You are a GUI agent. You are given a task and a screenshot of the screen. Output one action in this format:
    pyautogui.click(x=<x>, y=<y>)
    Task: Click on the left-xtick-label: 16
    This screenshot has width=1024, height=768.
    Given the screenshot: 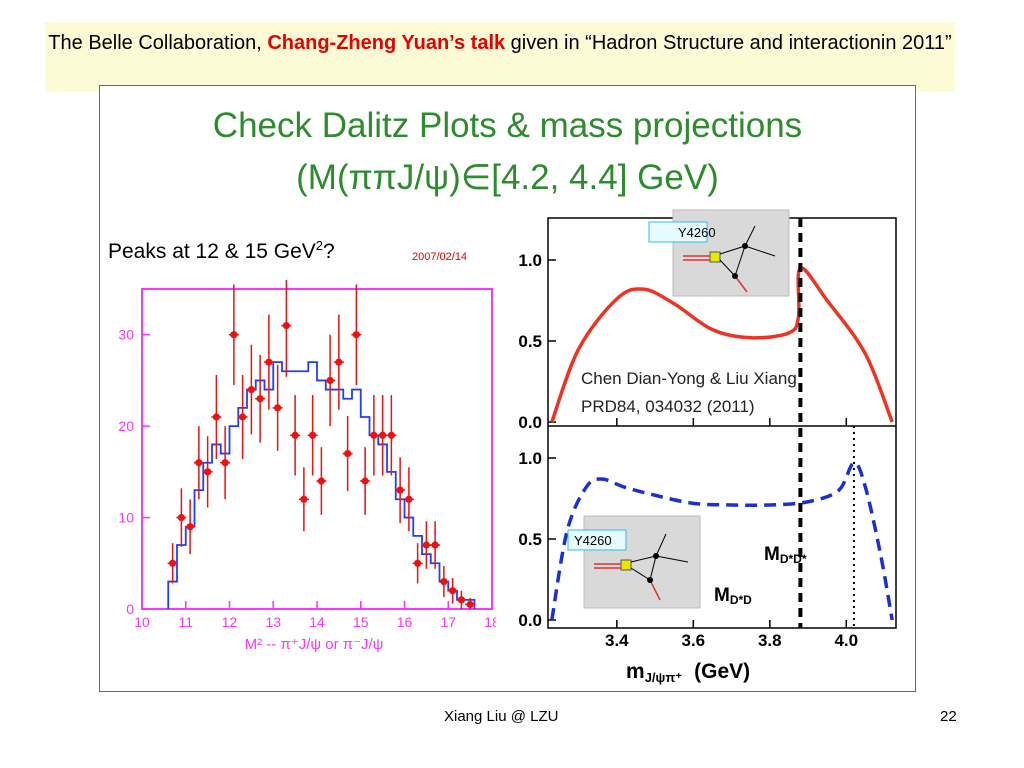 What is the action you would take?
    pyautogui.click(x=405, y=622)
    